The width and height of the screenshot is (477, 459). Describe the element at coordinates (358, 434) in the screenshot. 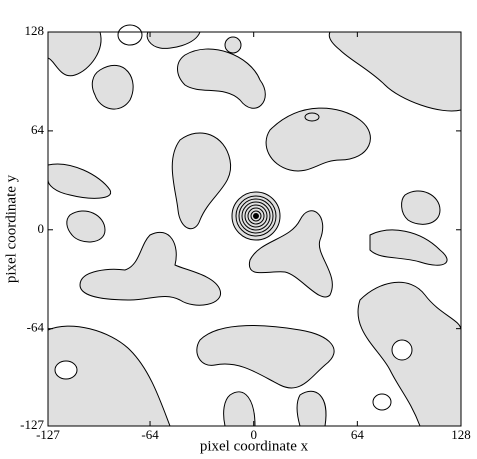

I see `x-tick-label: 64` at that location.